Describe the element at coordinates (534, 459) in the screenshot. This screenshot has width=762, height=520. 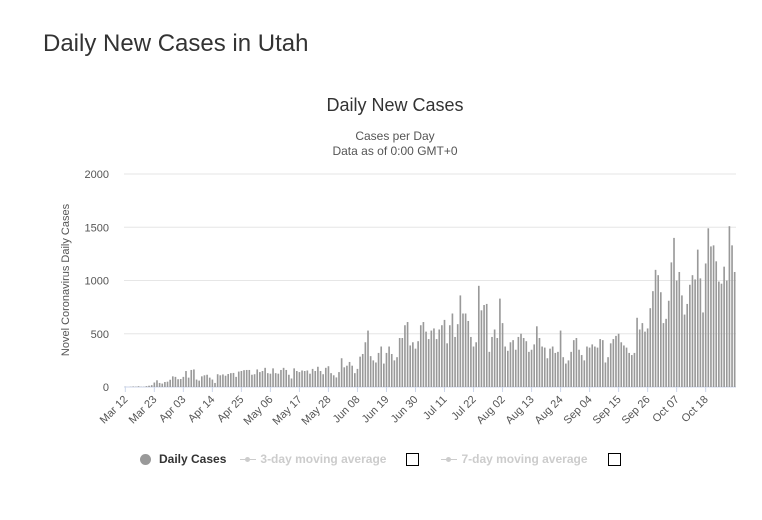
I see `legend-7day-average: 7-day moving average` at that location.